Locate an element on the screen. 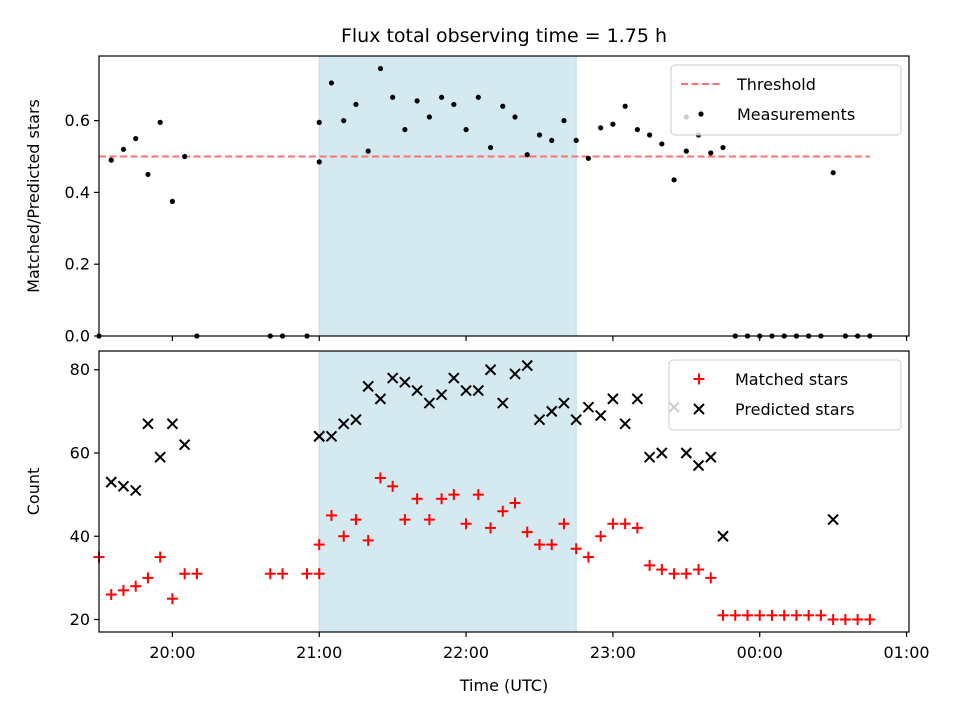  legend-label: Predicted stars is located at coordinates (795, 409).